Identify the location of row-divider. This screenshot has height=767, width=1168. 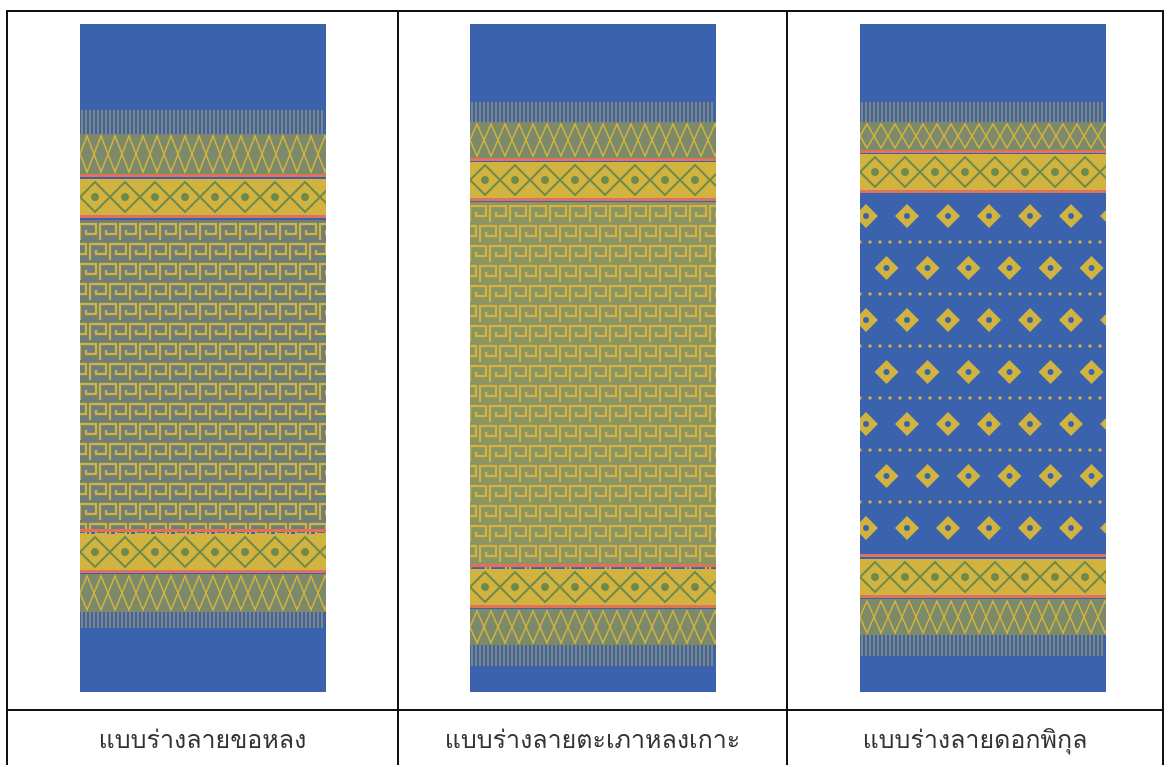
(585, 710).